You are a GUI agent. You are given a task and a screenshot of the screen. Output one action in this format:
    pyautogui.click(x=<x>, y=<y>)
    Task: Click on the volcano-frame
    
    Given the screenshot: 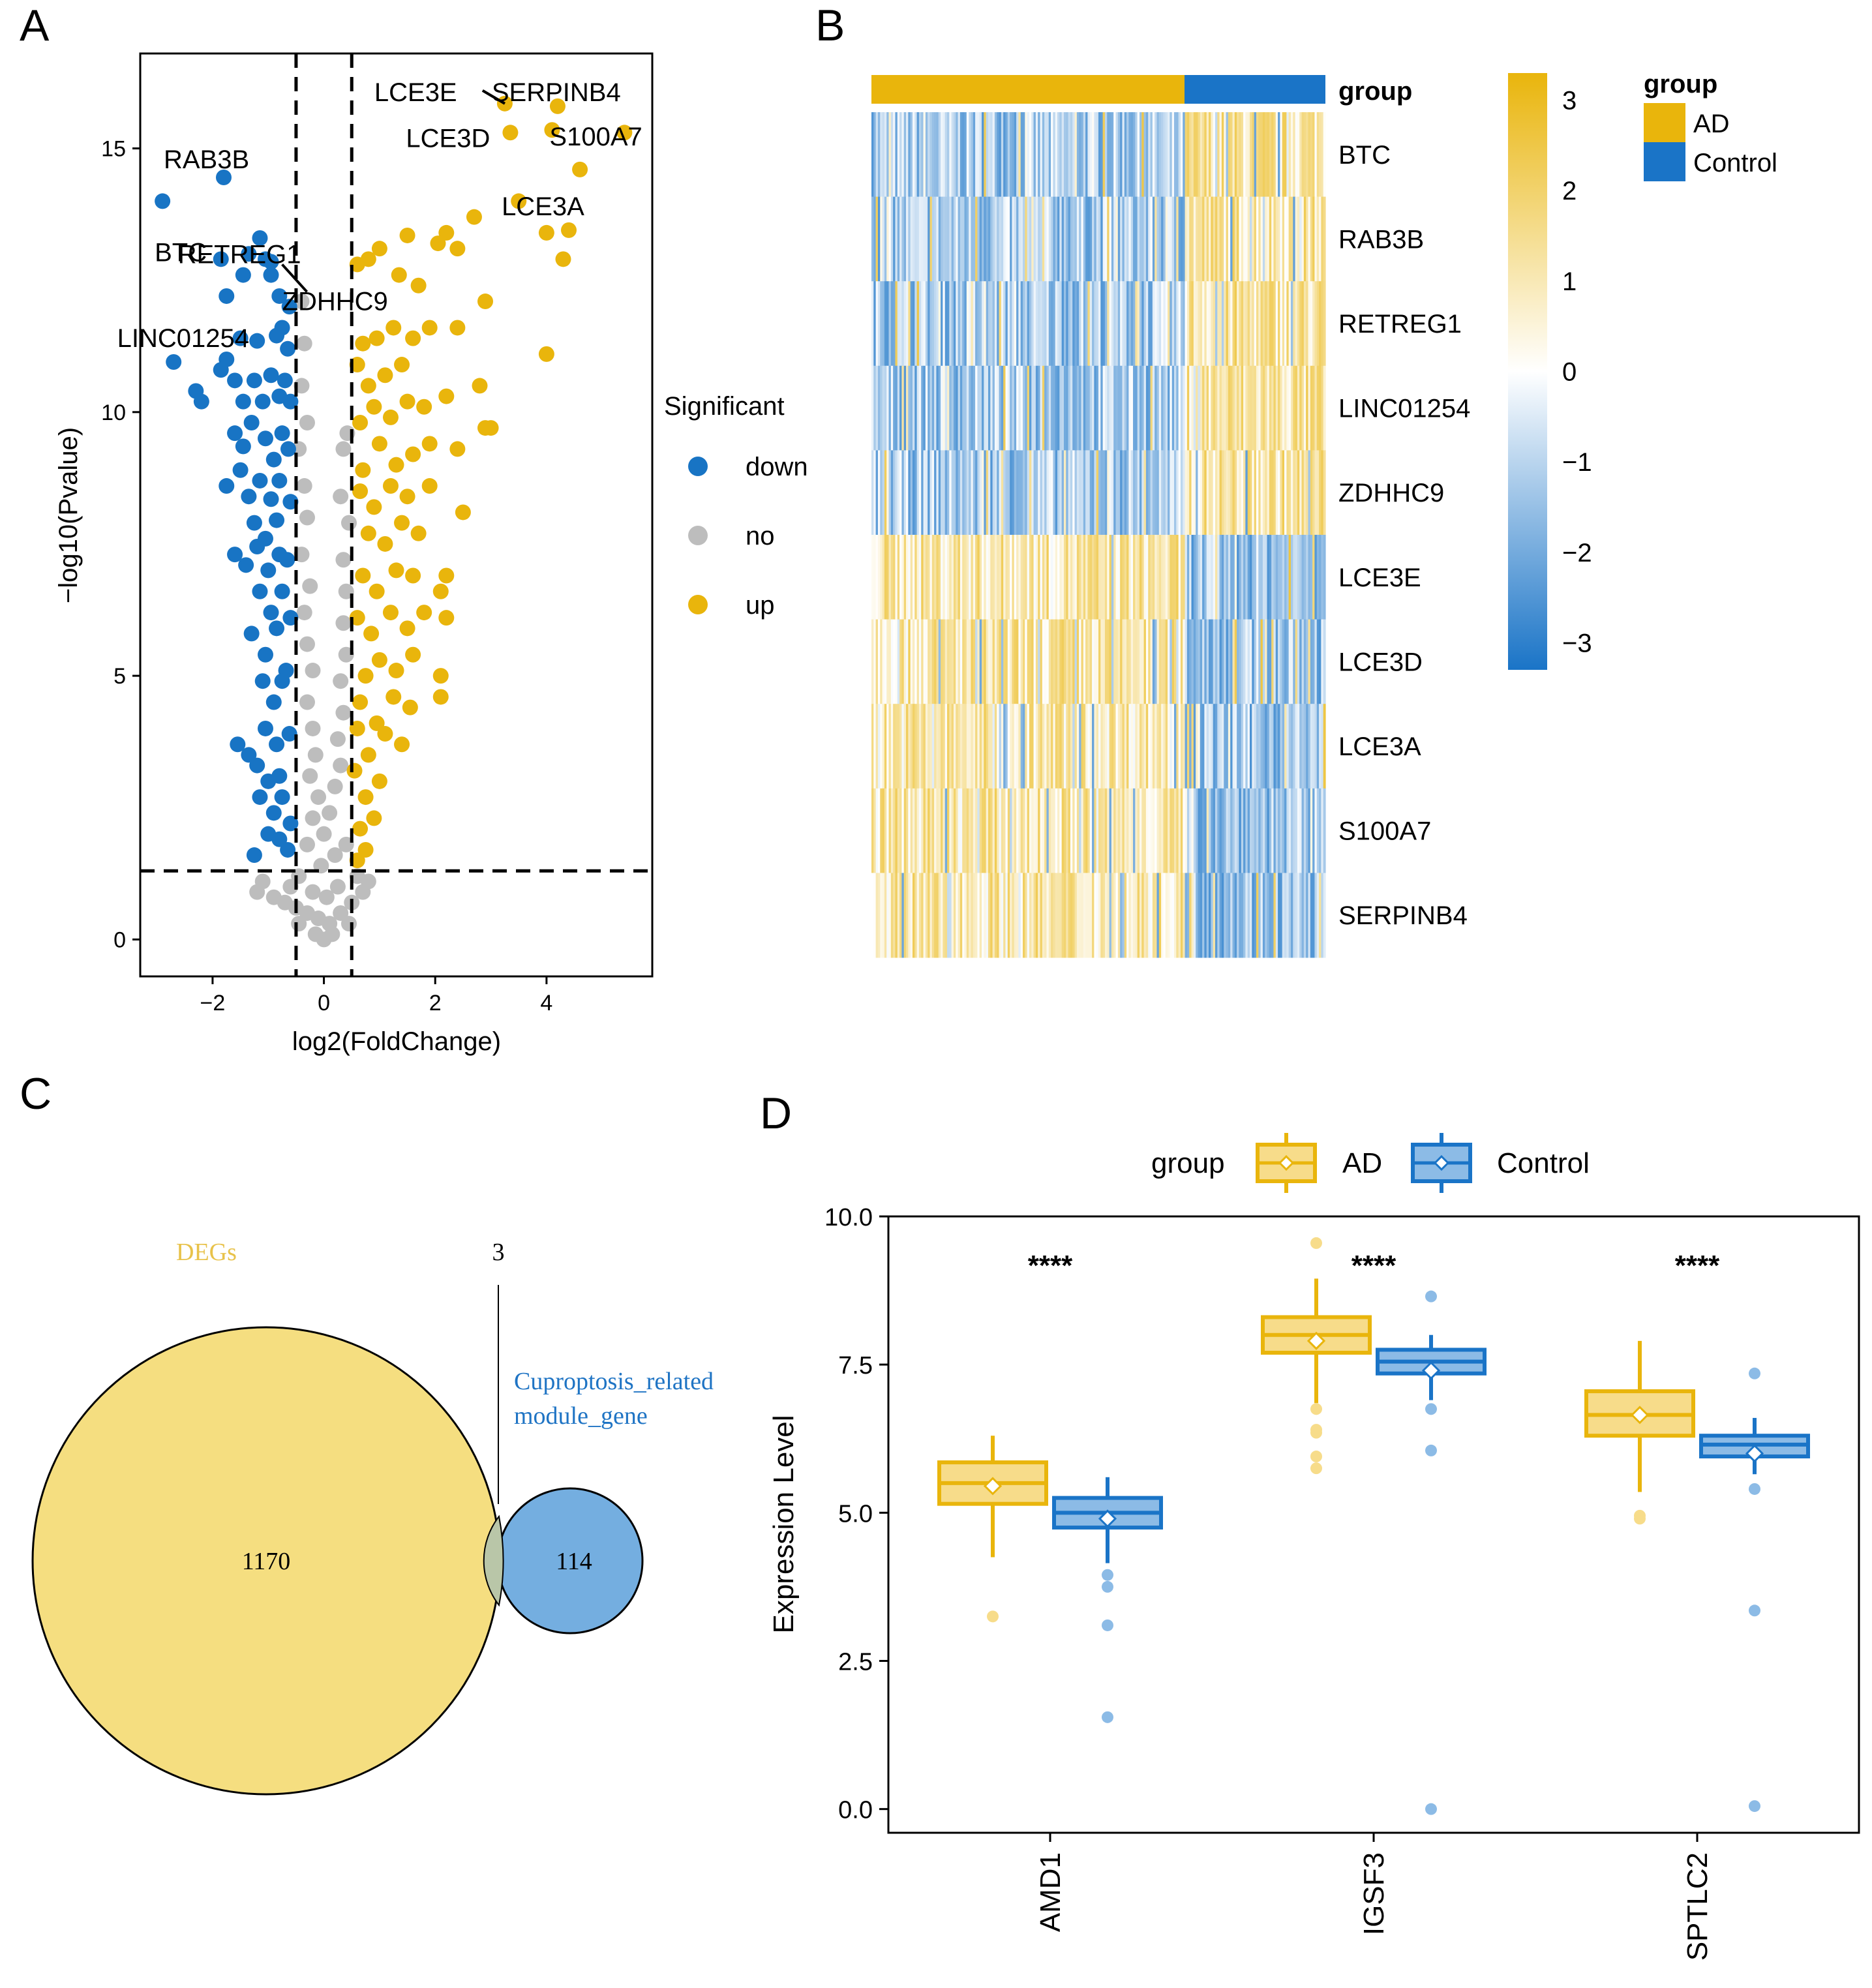 What is the action you would take?
    pyautogui.click(x=396, y=515)
    